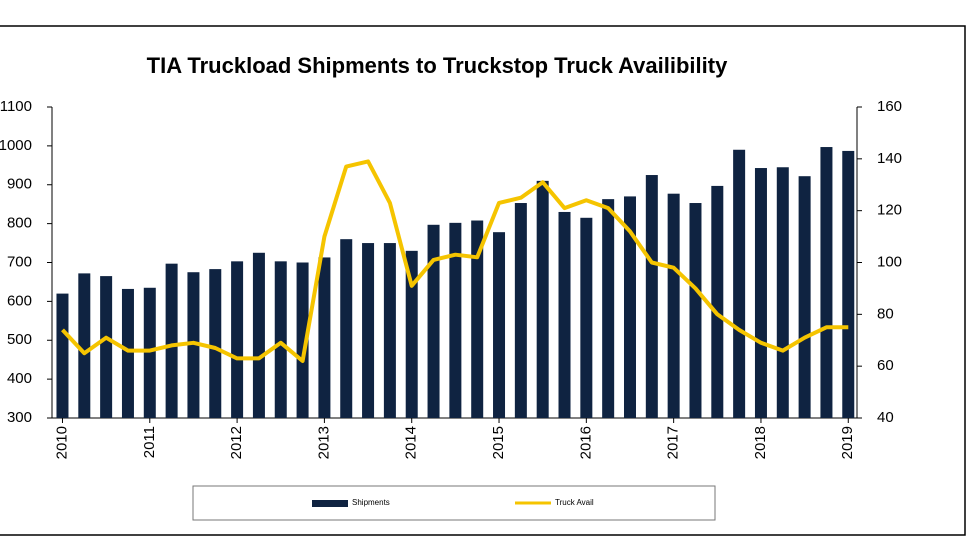 This screenshot has width=980, height=552. What do you see at coordinates (19, 184) in the screenshot?
I see `y-tick-label: 900` at bounding box center [19, 184].